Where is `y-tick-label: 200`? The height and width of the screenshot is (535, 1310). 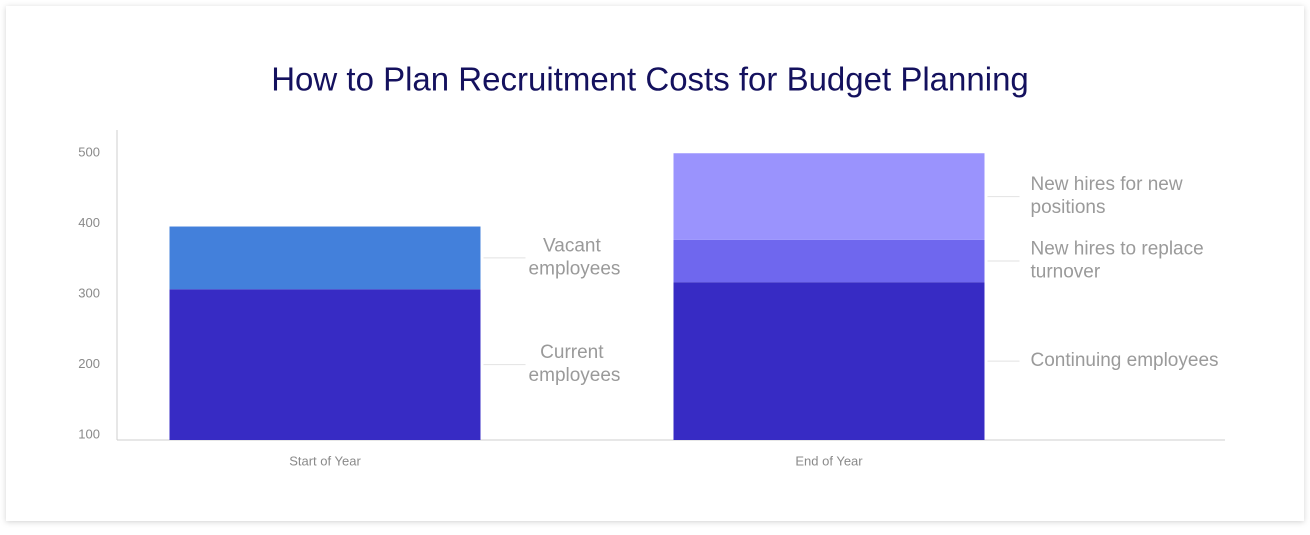
y-tick-label: 200 is located at coordinates (89, 363).